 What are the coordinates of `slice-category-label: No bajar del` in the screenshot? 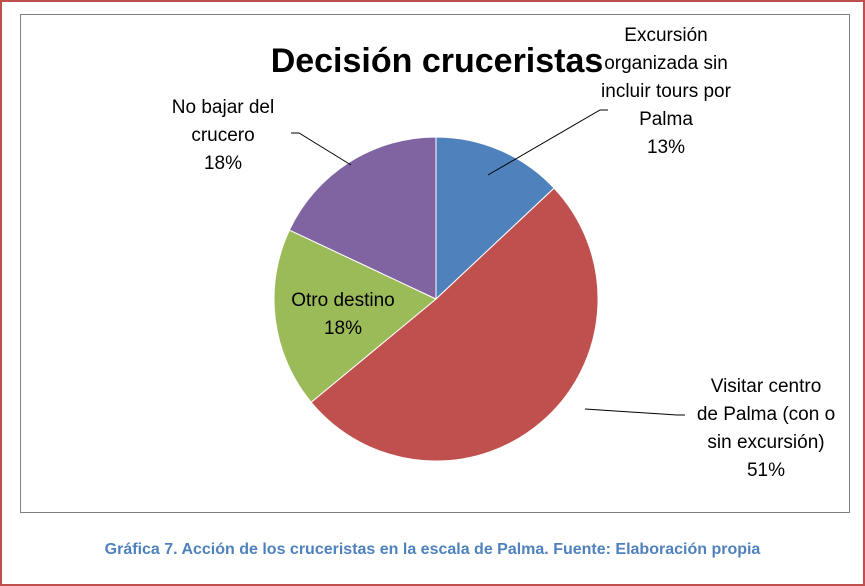 It's located at (223, 107).